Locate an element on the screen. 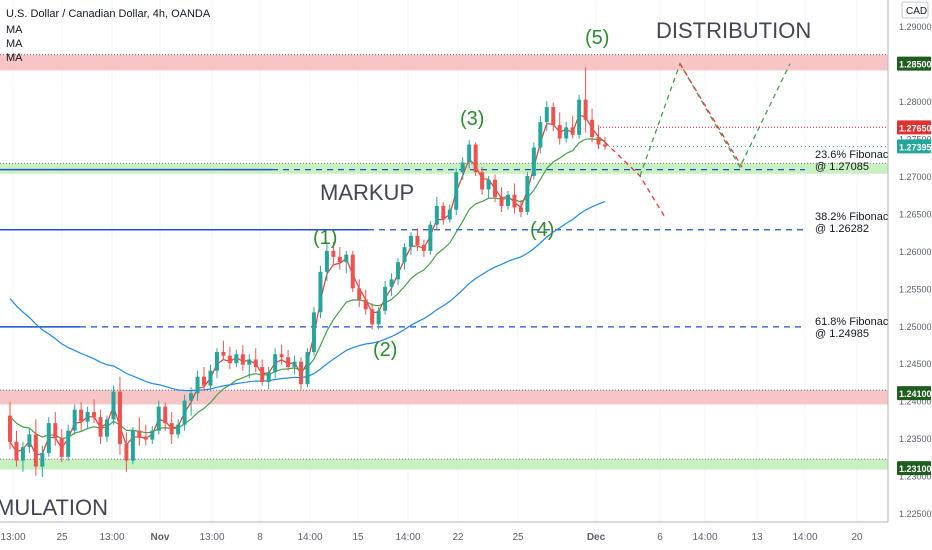 Image resolution: width=932 pixels, height=550 pixels. price-tick-label: 1.23000 is located at coordinates (915, 477).